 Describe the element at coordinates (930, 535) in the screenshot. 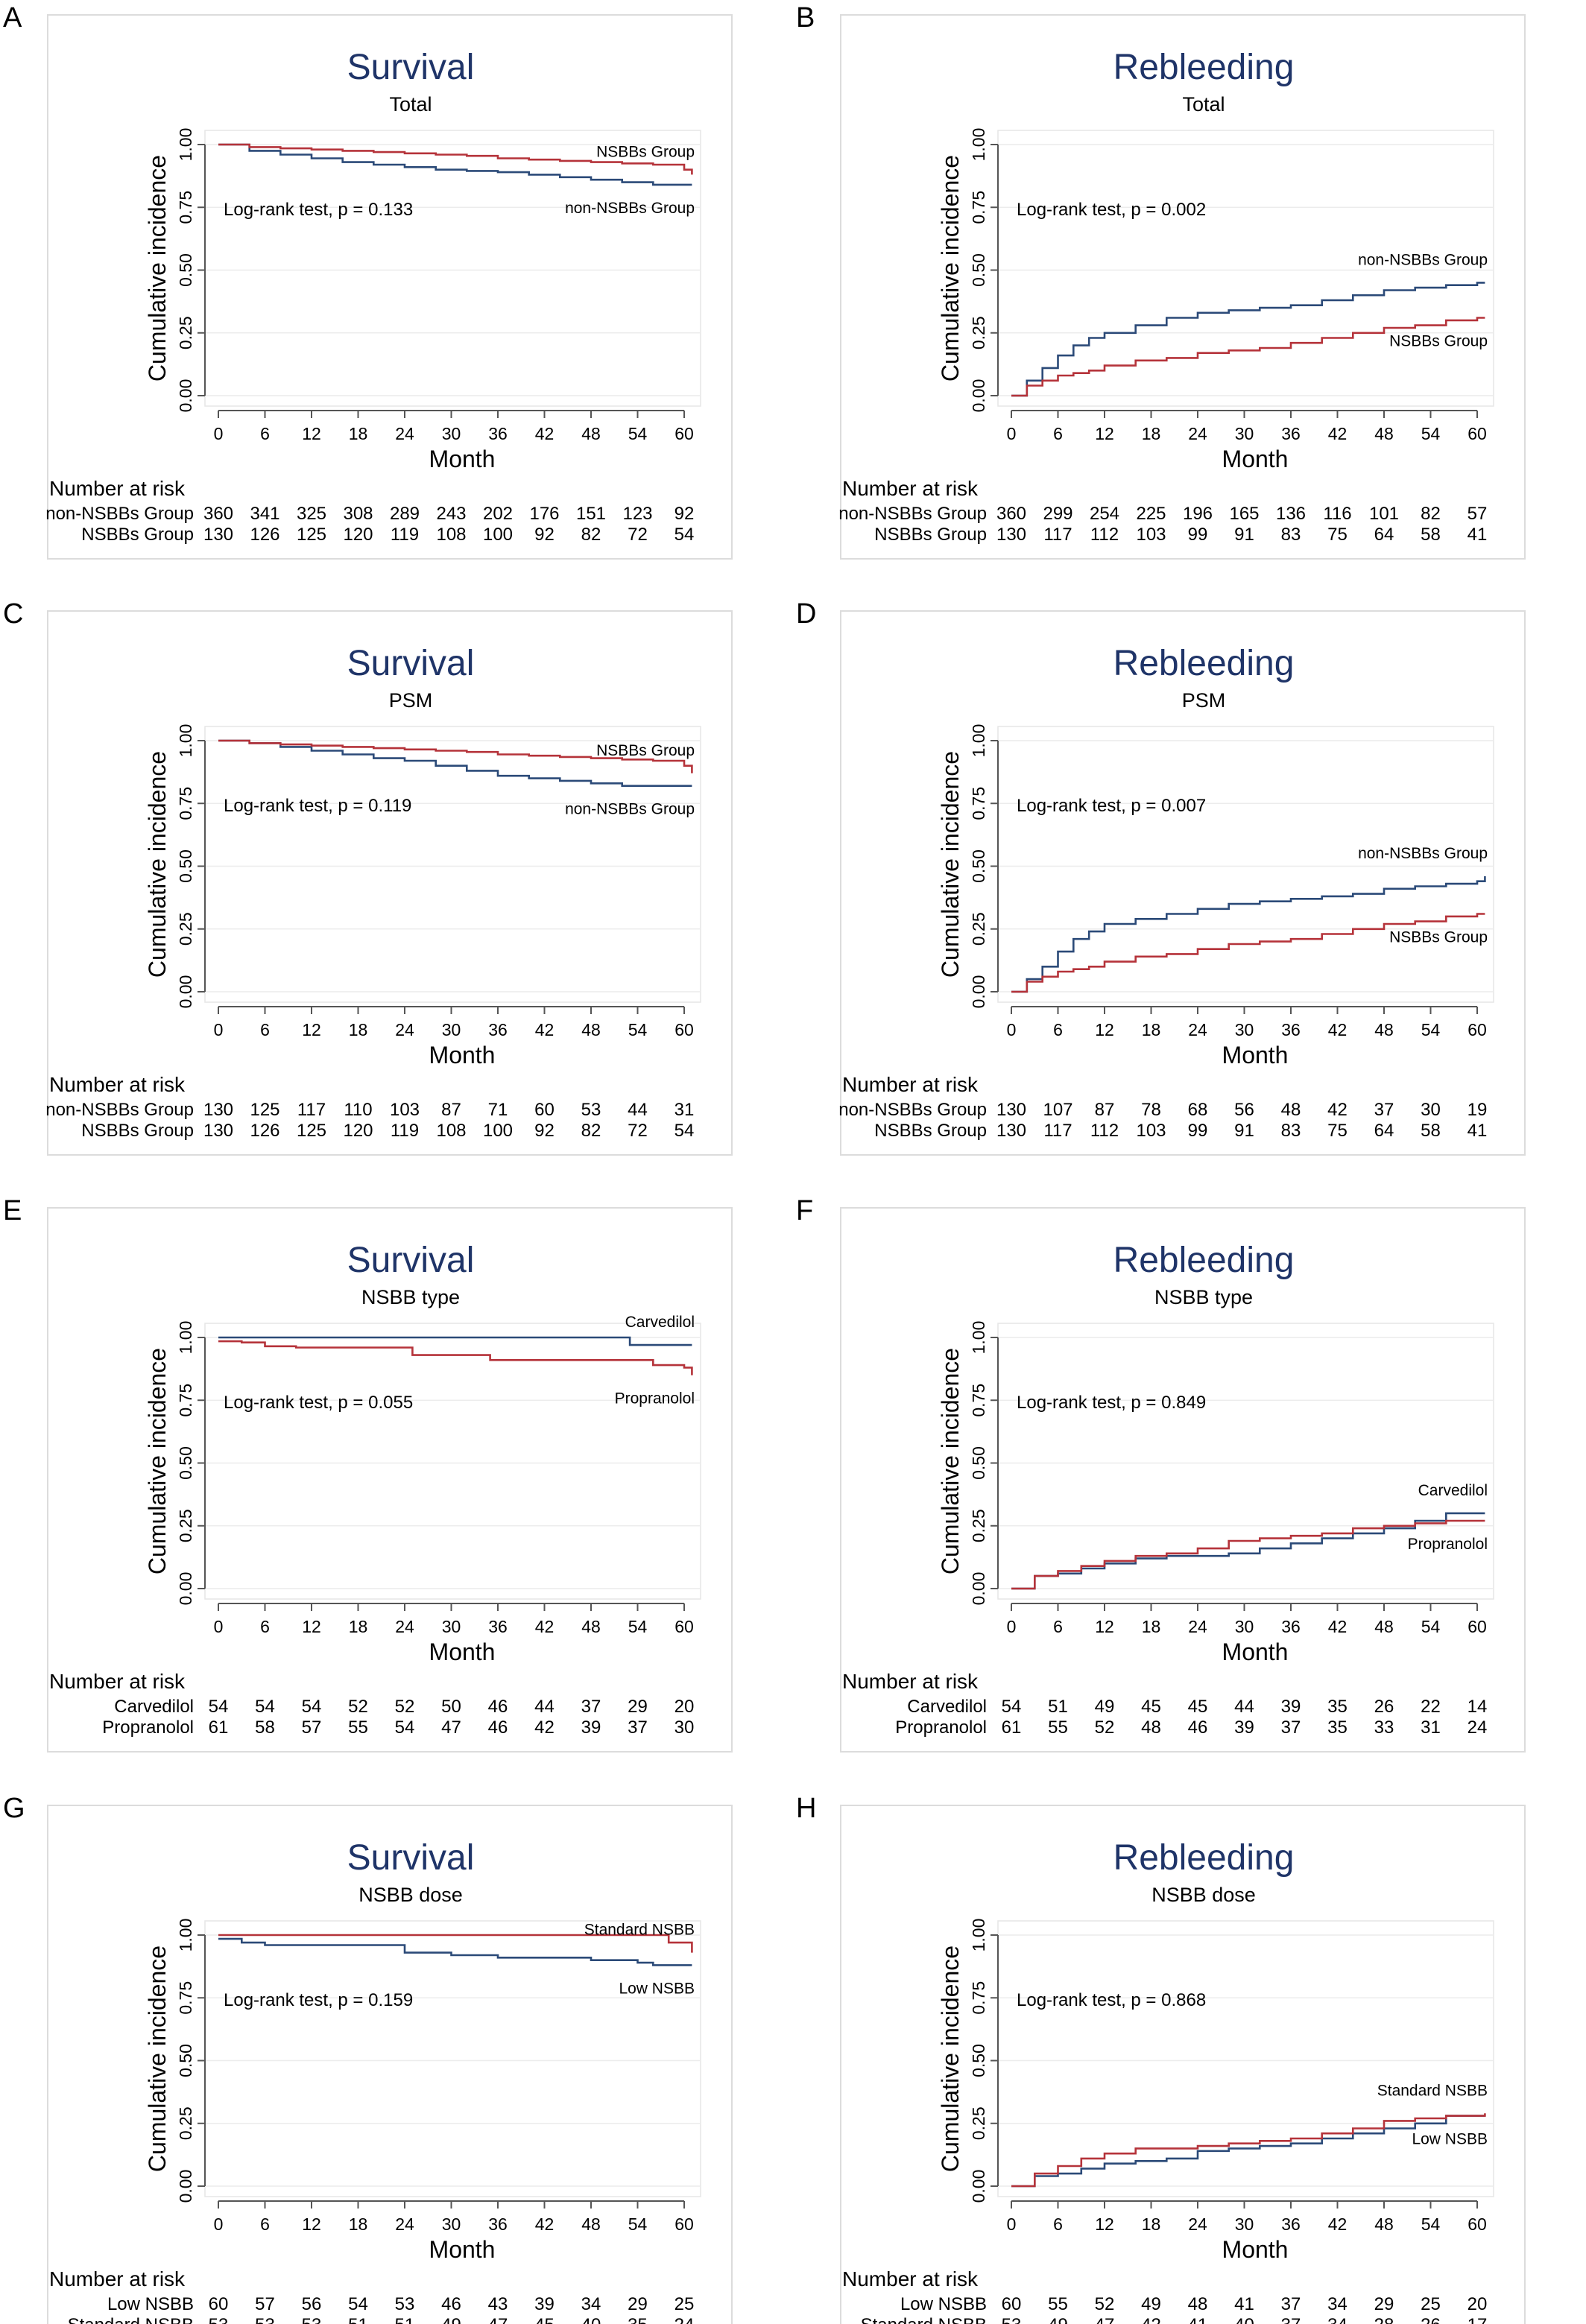

I see `risk-row-label: NSBBs Group` at that location.